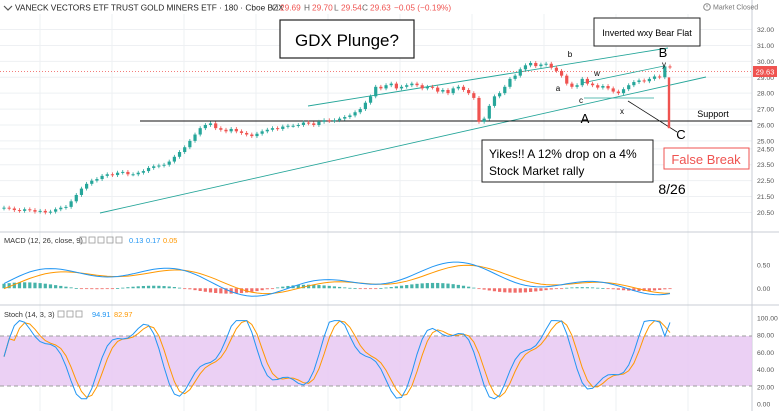  What do you see at coordinates (765, 353) in the screenshot?
I see `stoch-tick-label: 60.00` at bounding box center [765, 353].